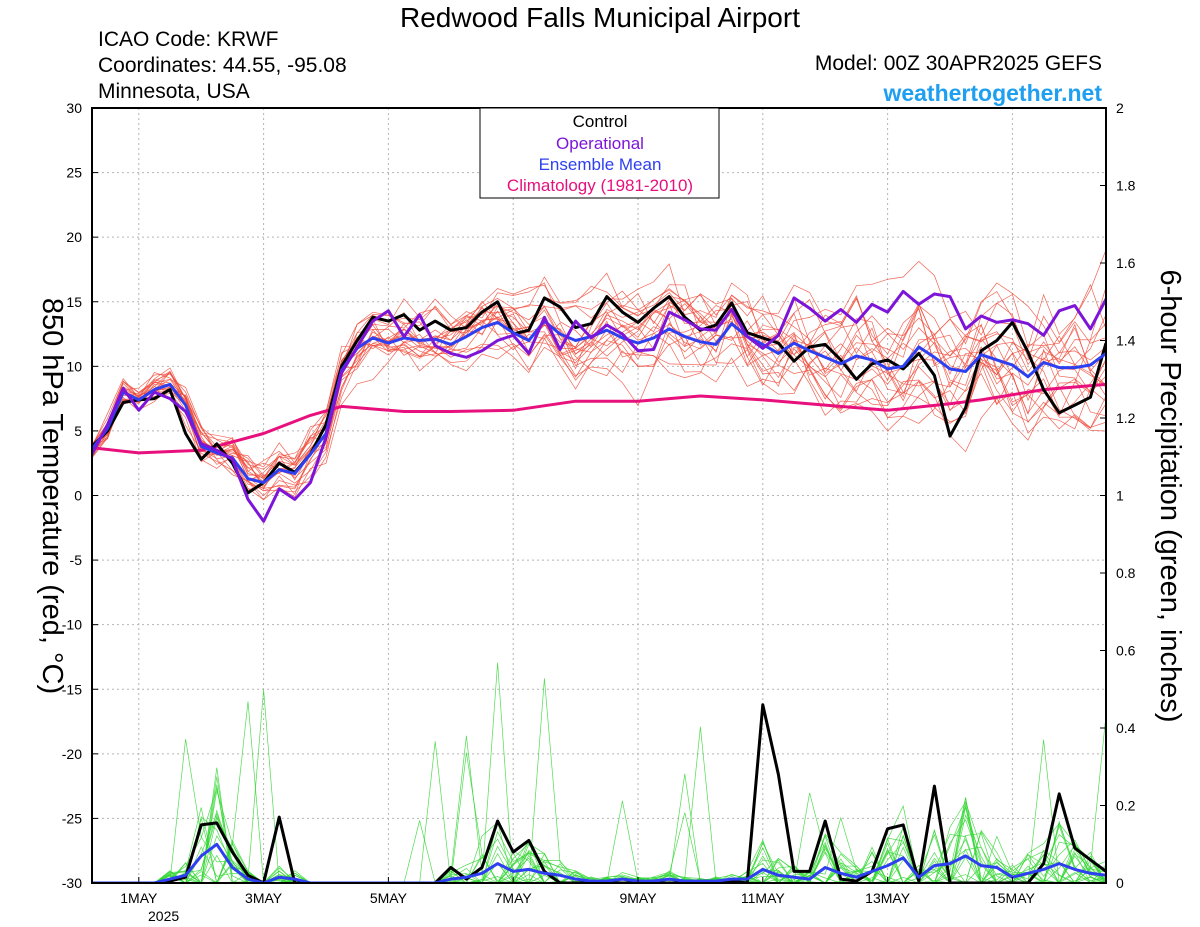 The image size is (1200, 927). Describe the element at coordinates (600, 121) in the screenshot. I see `legend-control: Control` at that location.